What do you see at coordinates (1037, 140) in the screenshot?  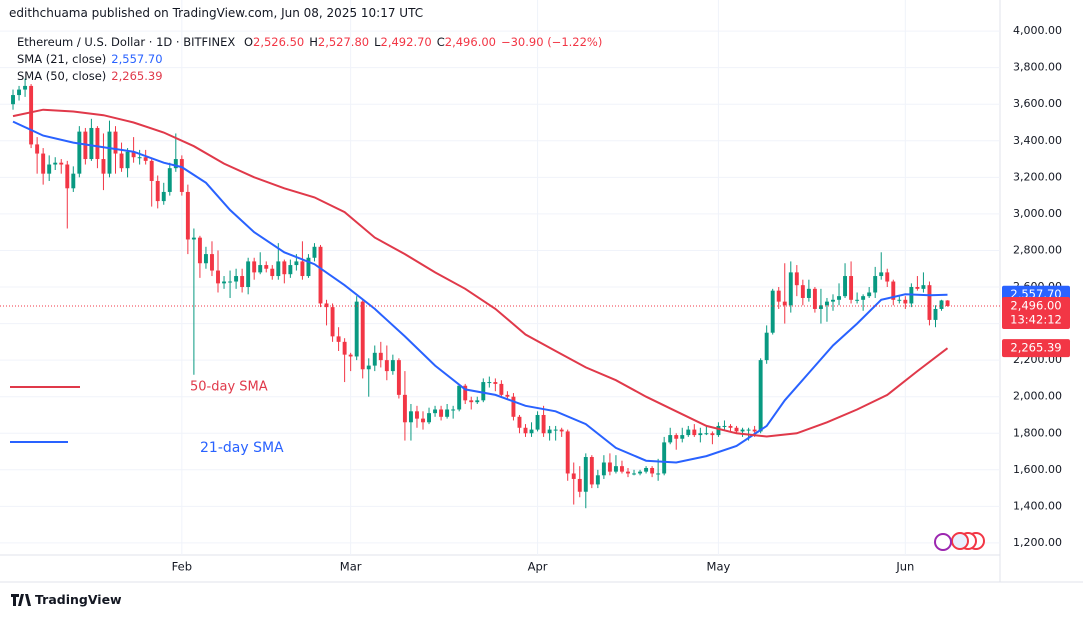 I see `y-tick-label: 3,400.00` at bounding box center [1037, 140].